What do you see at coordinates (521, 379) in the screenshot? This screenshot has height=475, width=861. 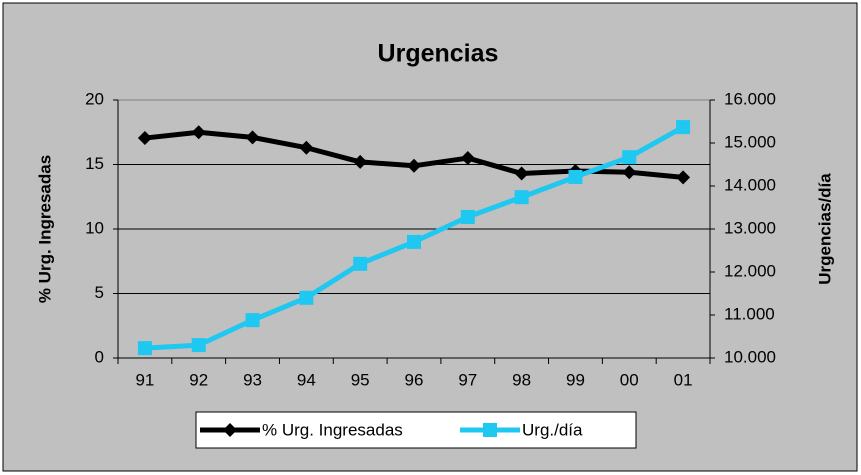 I see `x-tick-label: 98` at bounding box center [521, 379].